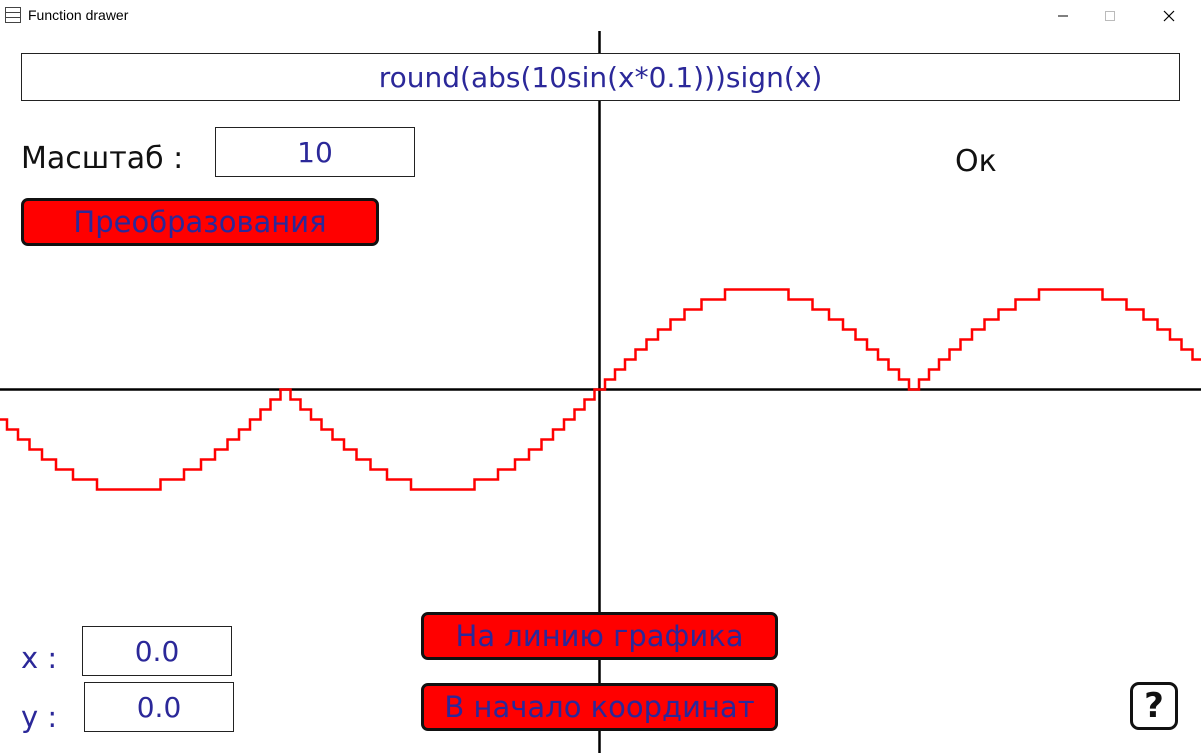 This screenshot has width=1201, height=753. What do you see at coordinates (599, 707) in the screenshot?
I see `go-to-origin-button: В начало координат` at bounding box center [599, 707].